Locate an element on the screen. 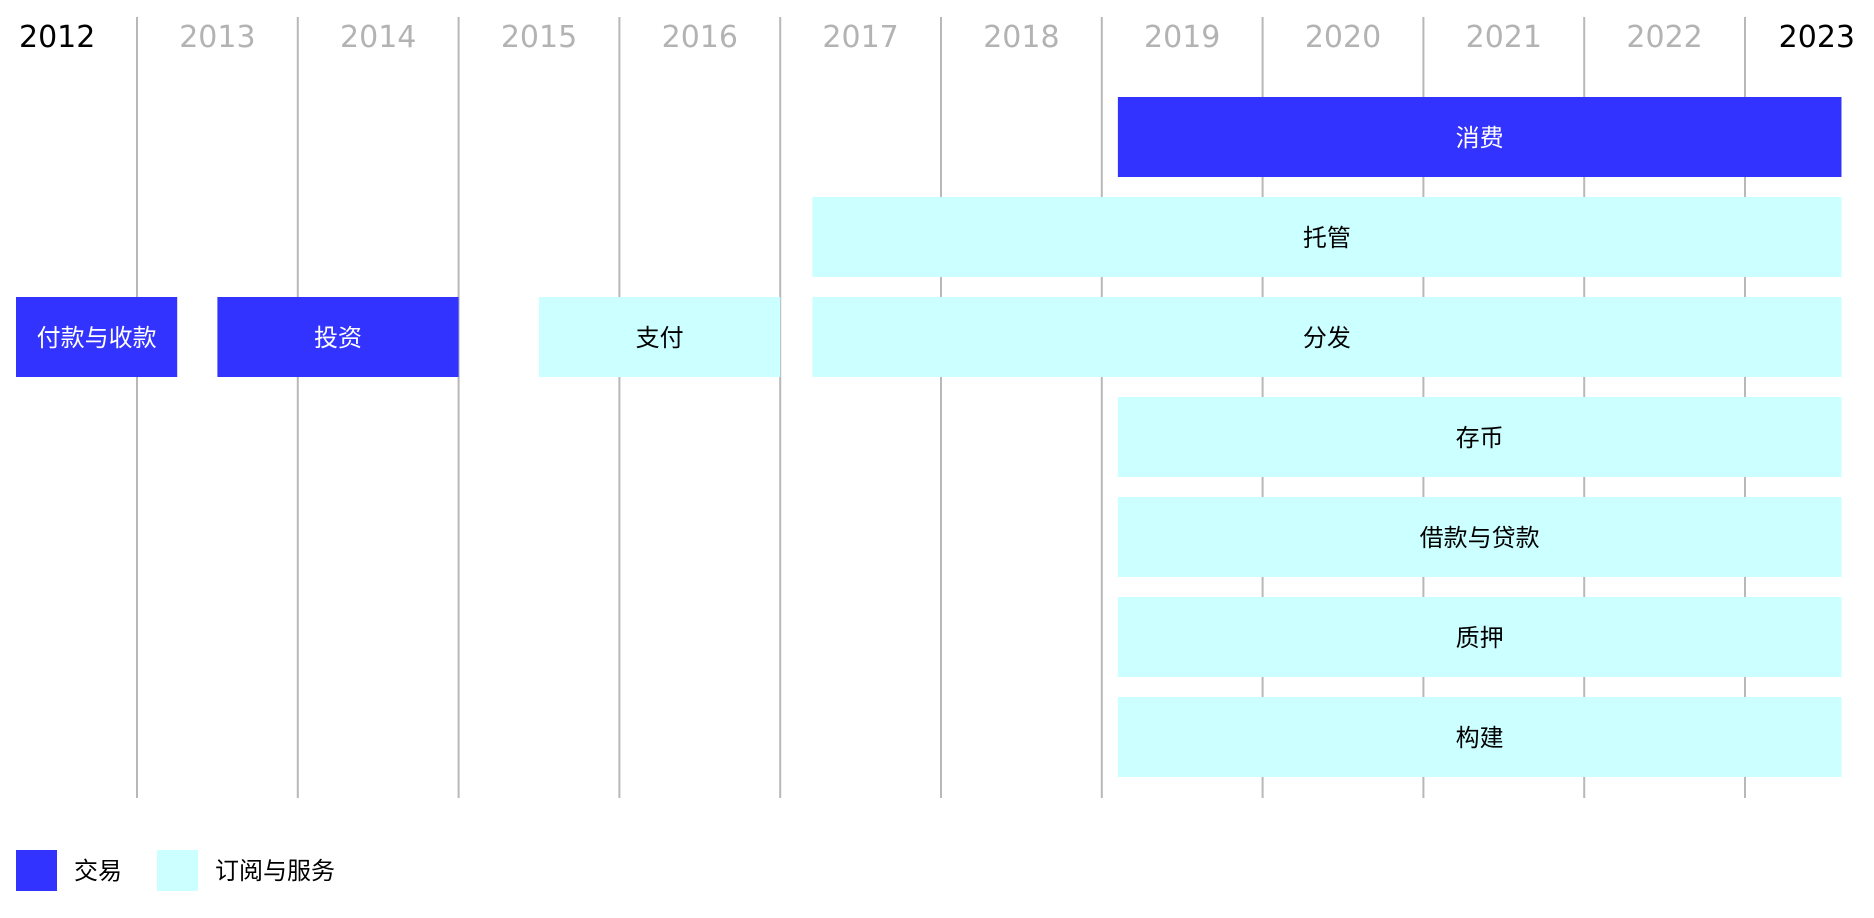  bar-label: 分发 is located at coordinates (1327, 338).